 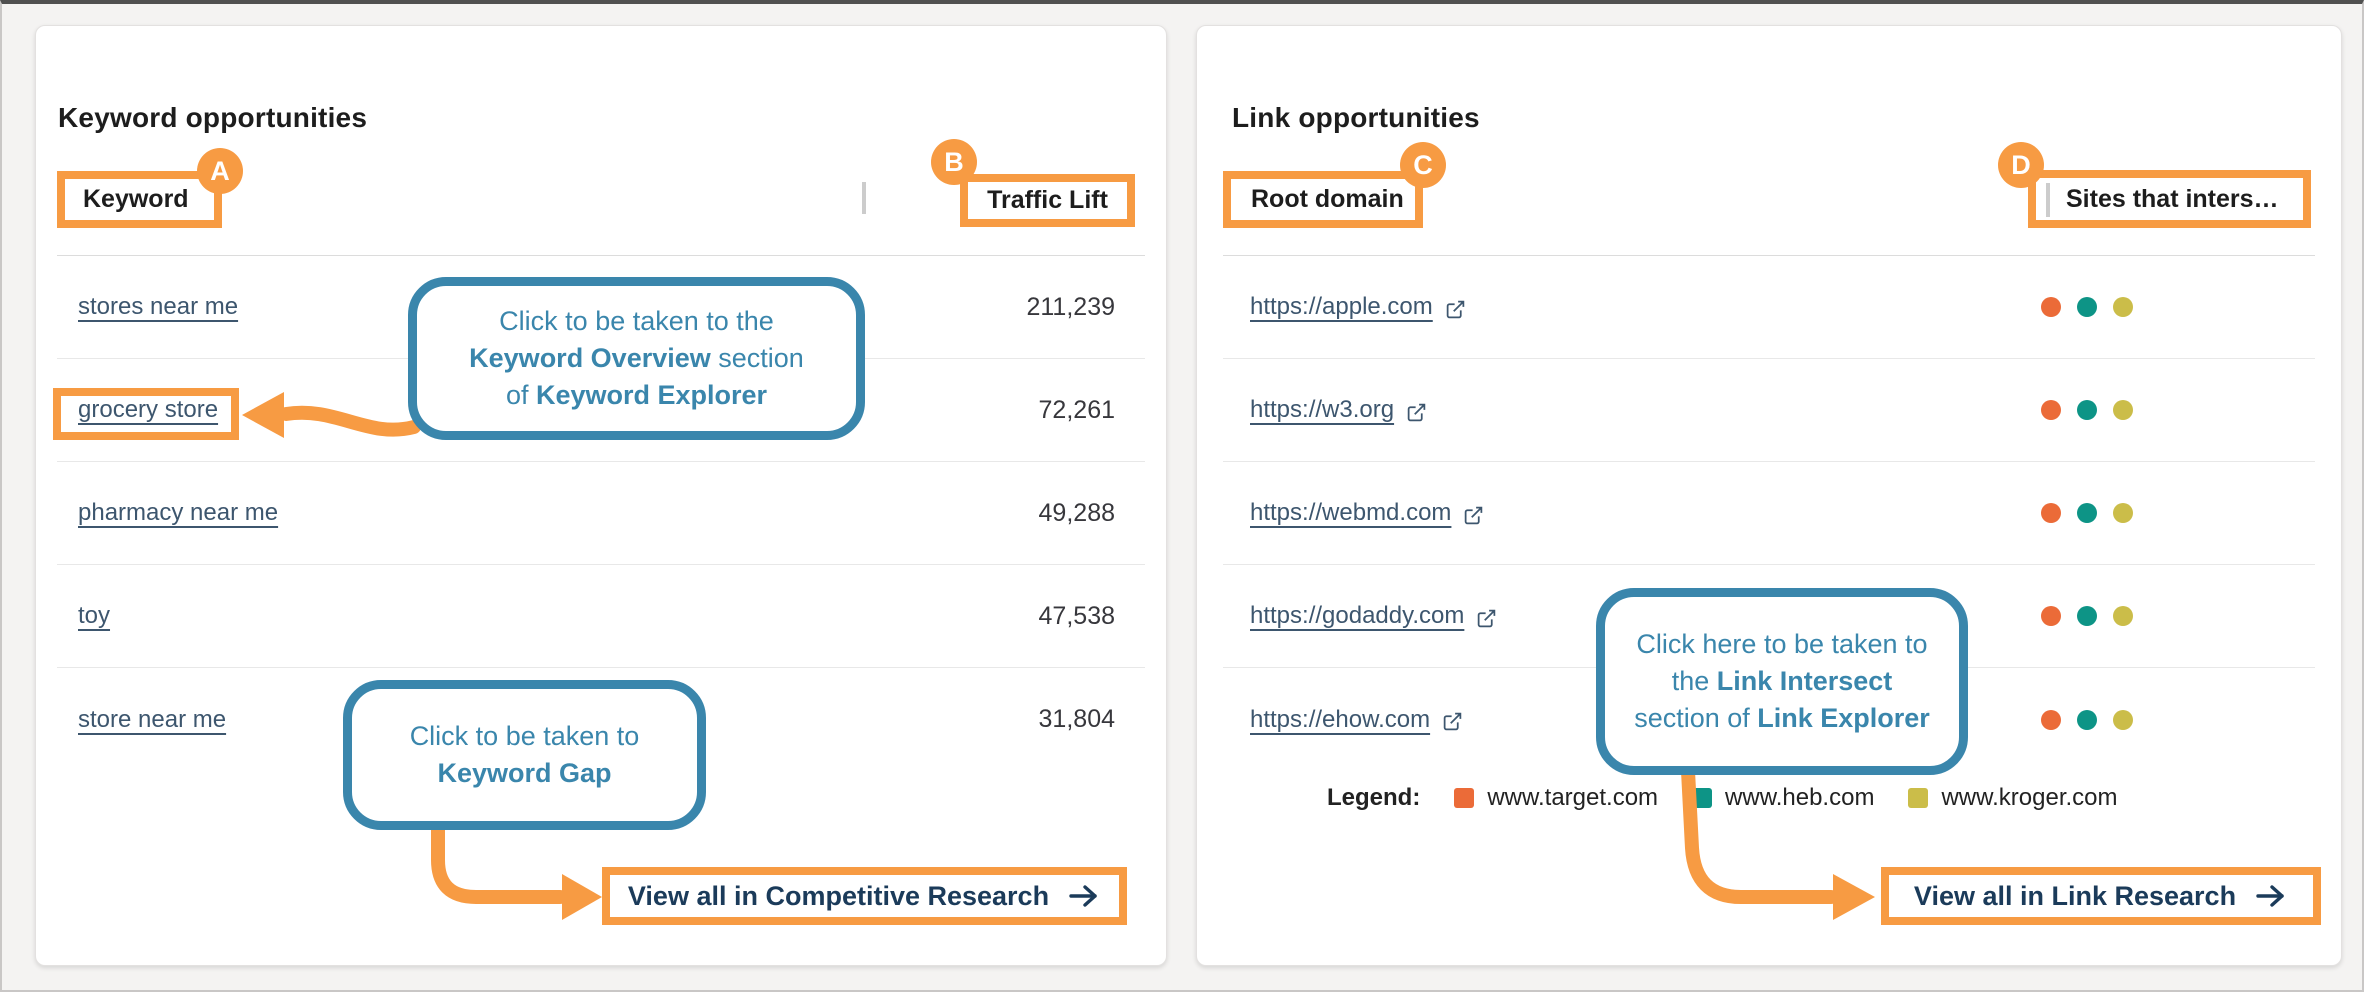 I want to click on traffic-lift-column-header-highlight: Traffic Lift, so click(x=1047, y=200).